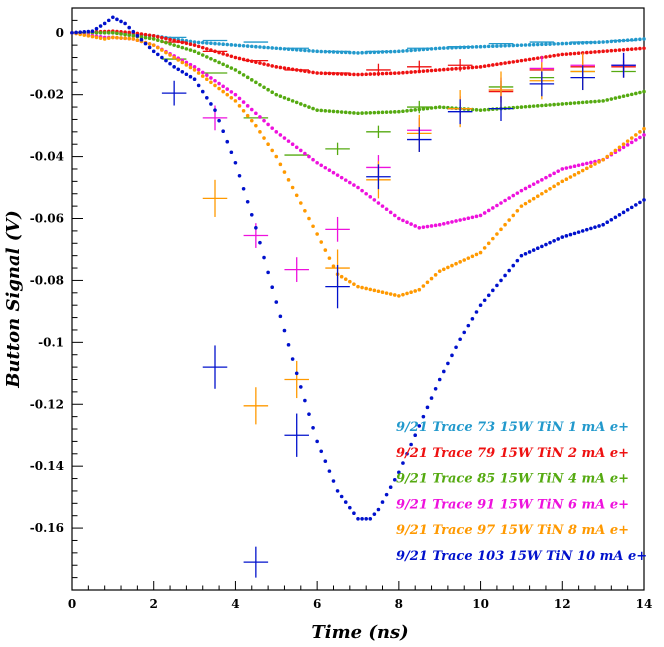  Describe the element at coordinates (359, 632) in the screenshot. I see `x-axis-title: Time (ns)` at that location.